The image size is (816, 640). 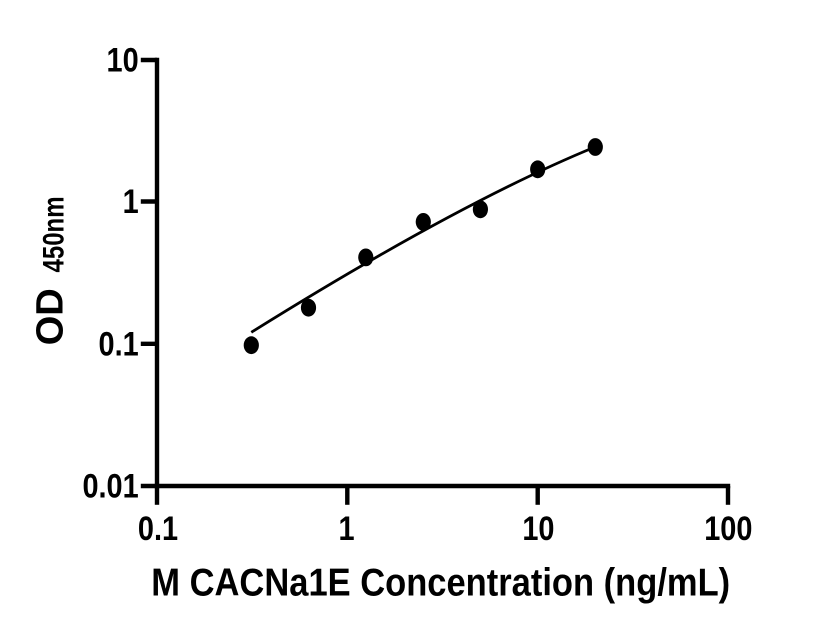 I want to click on svg-text: 450nm, so click(x=53, y=234).